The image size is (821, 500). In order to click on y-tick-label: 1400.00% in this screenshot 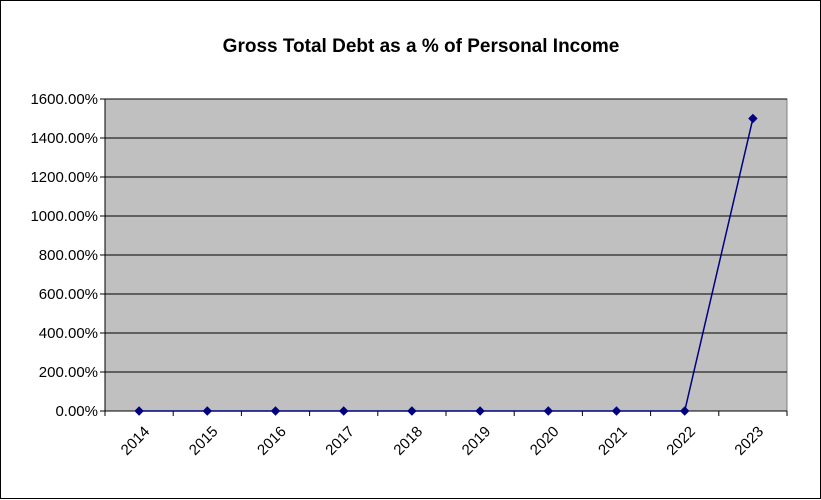, I will do `click(64, 138)`.